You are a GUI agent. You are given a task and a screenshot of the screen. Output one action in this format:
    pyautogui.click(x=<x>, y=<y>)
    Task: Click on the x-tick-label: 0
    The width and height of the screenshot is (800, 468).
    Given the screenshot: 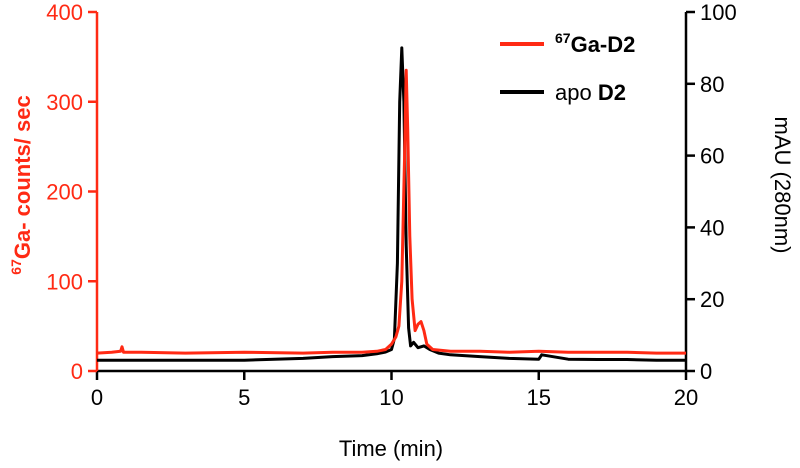 What is the action you would take?
    pyautogui.click(x=97, y=397)
    